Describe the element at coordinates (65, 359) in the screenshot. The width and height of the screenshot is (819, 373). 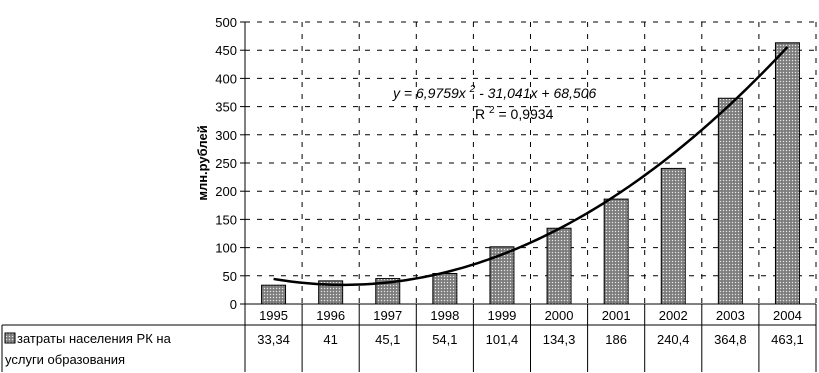
I see `series-name-line2: услуги образования` at that location.